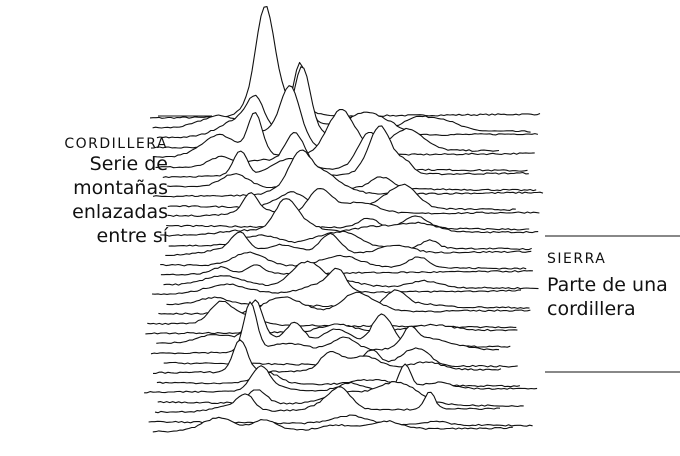  I want to click on label-title: CORDILLERA, so click(116, 144).